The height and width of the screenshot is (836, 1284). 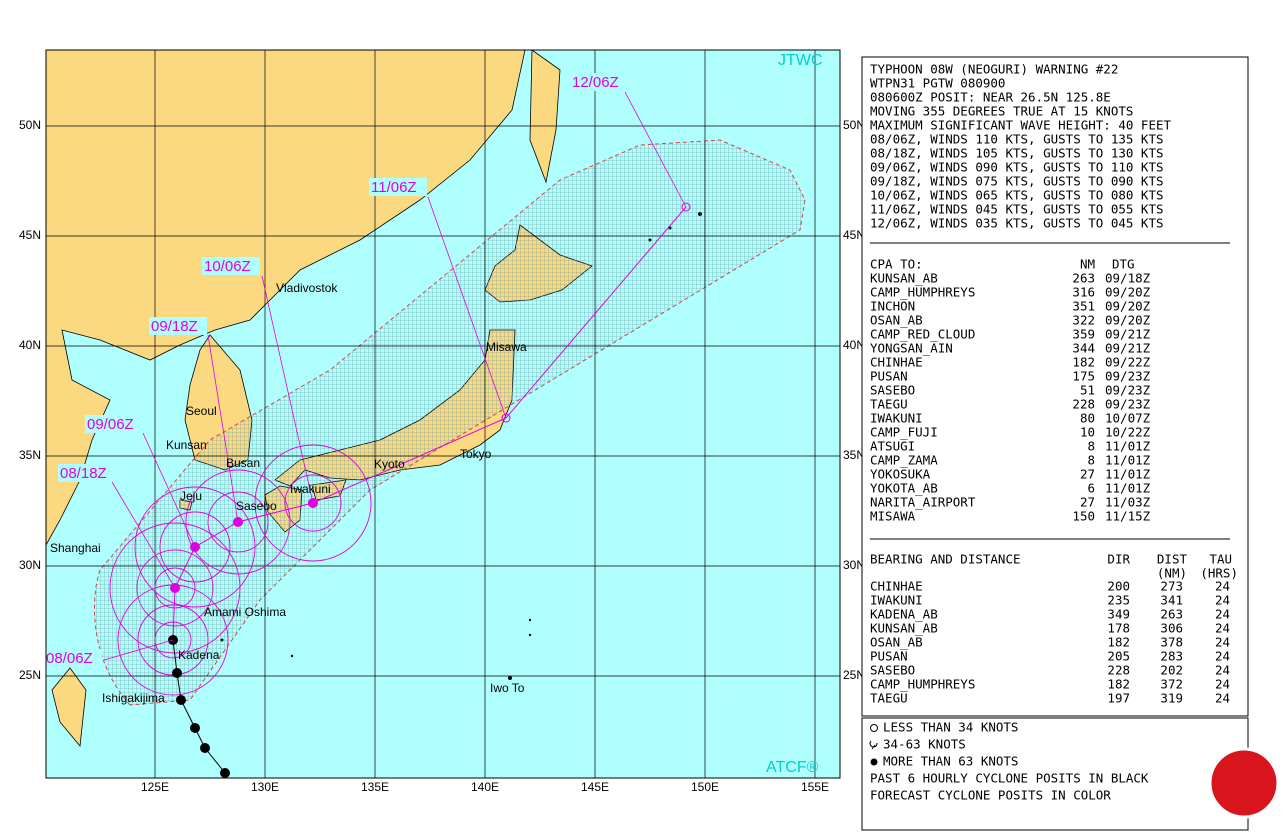 I want to click on place-label: Misawa, so click(x=506, y=347).